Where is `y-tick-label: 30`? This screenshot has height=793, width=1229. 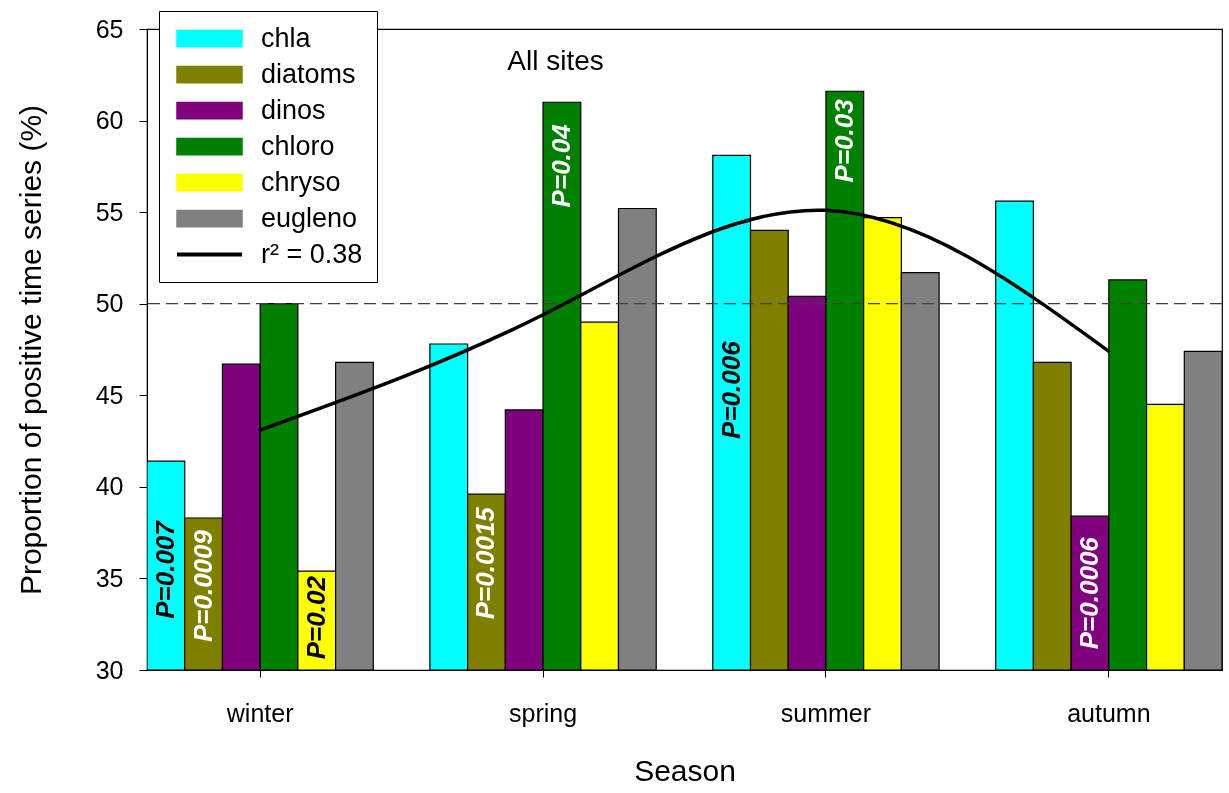
y-tick-label: 30 is located at coordinates (109, 669).